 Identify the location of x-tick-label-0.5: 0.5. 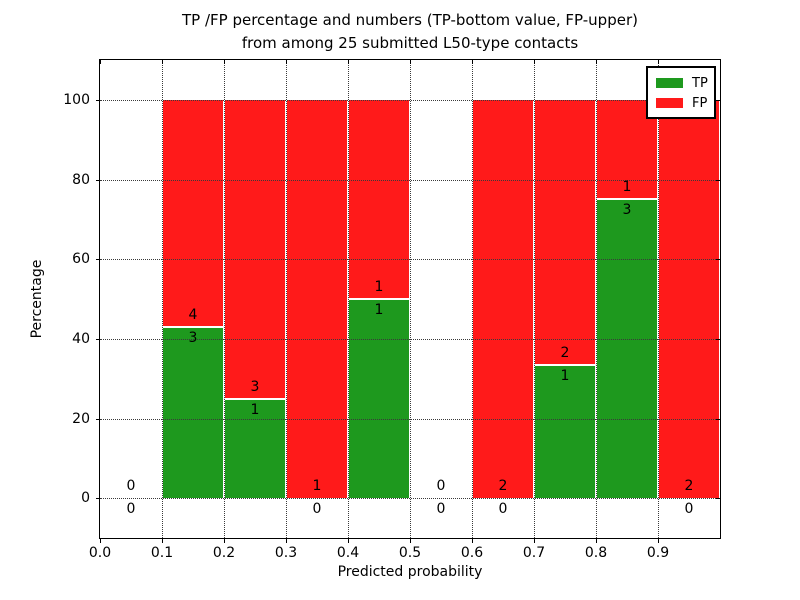
(410, 553).